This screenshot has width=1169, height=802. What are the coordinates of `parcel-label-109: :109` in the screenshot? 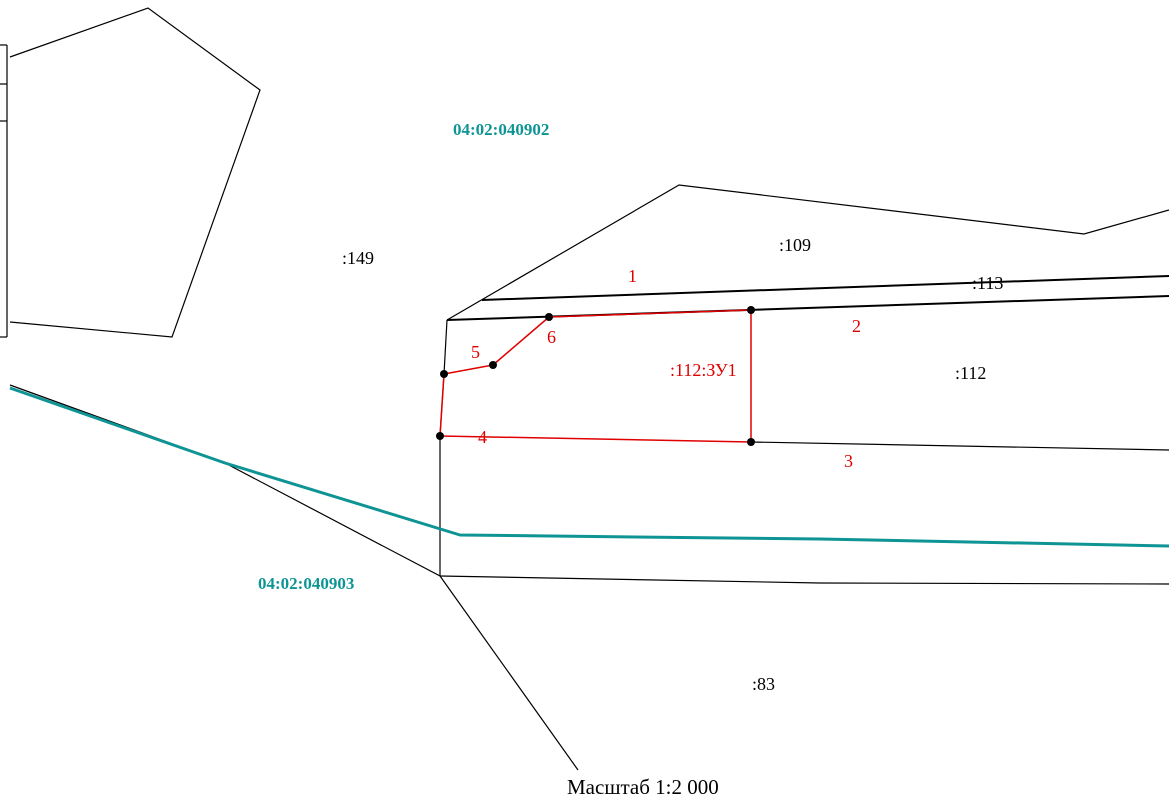 It's located at (795, 245).